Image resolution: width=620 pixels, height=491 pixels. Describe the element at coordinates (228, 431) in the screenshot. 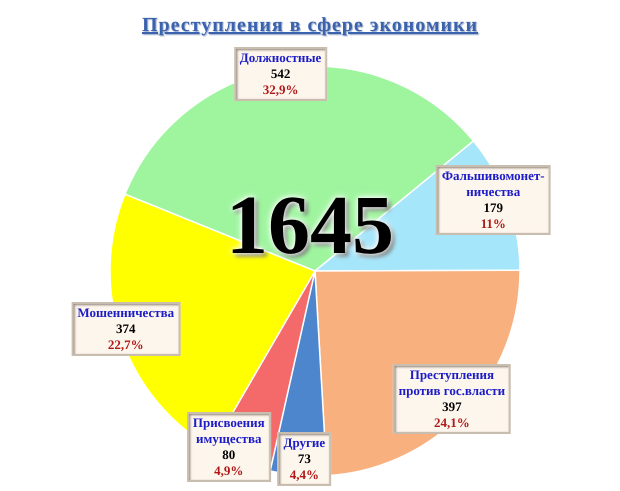

I see `slice-label: Присвоения имущества` at that location.